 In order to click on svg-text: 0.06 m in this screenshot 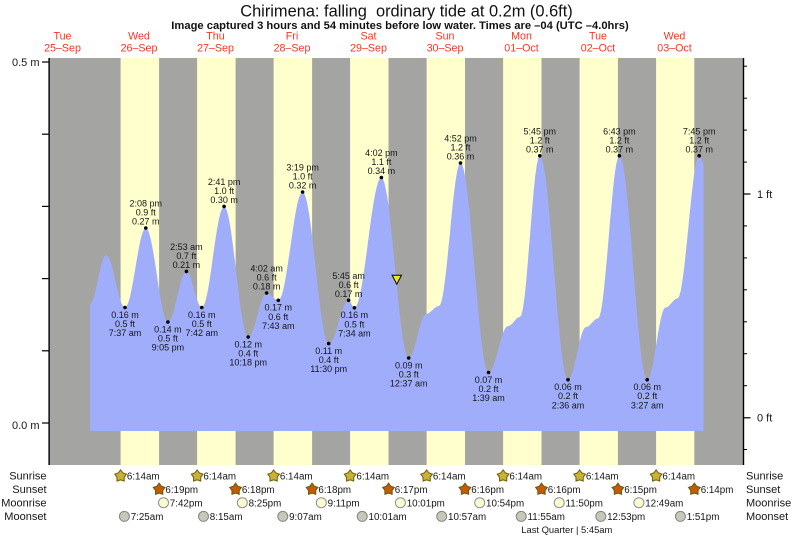, I will do `click(647, 387)`.